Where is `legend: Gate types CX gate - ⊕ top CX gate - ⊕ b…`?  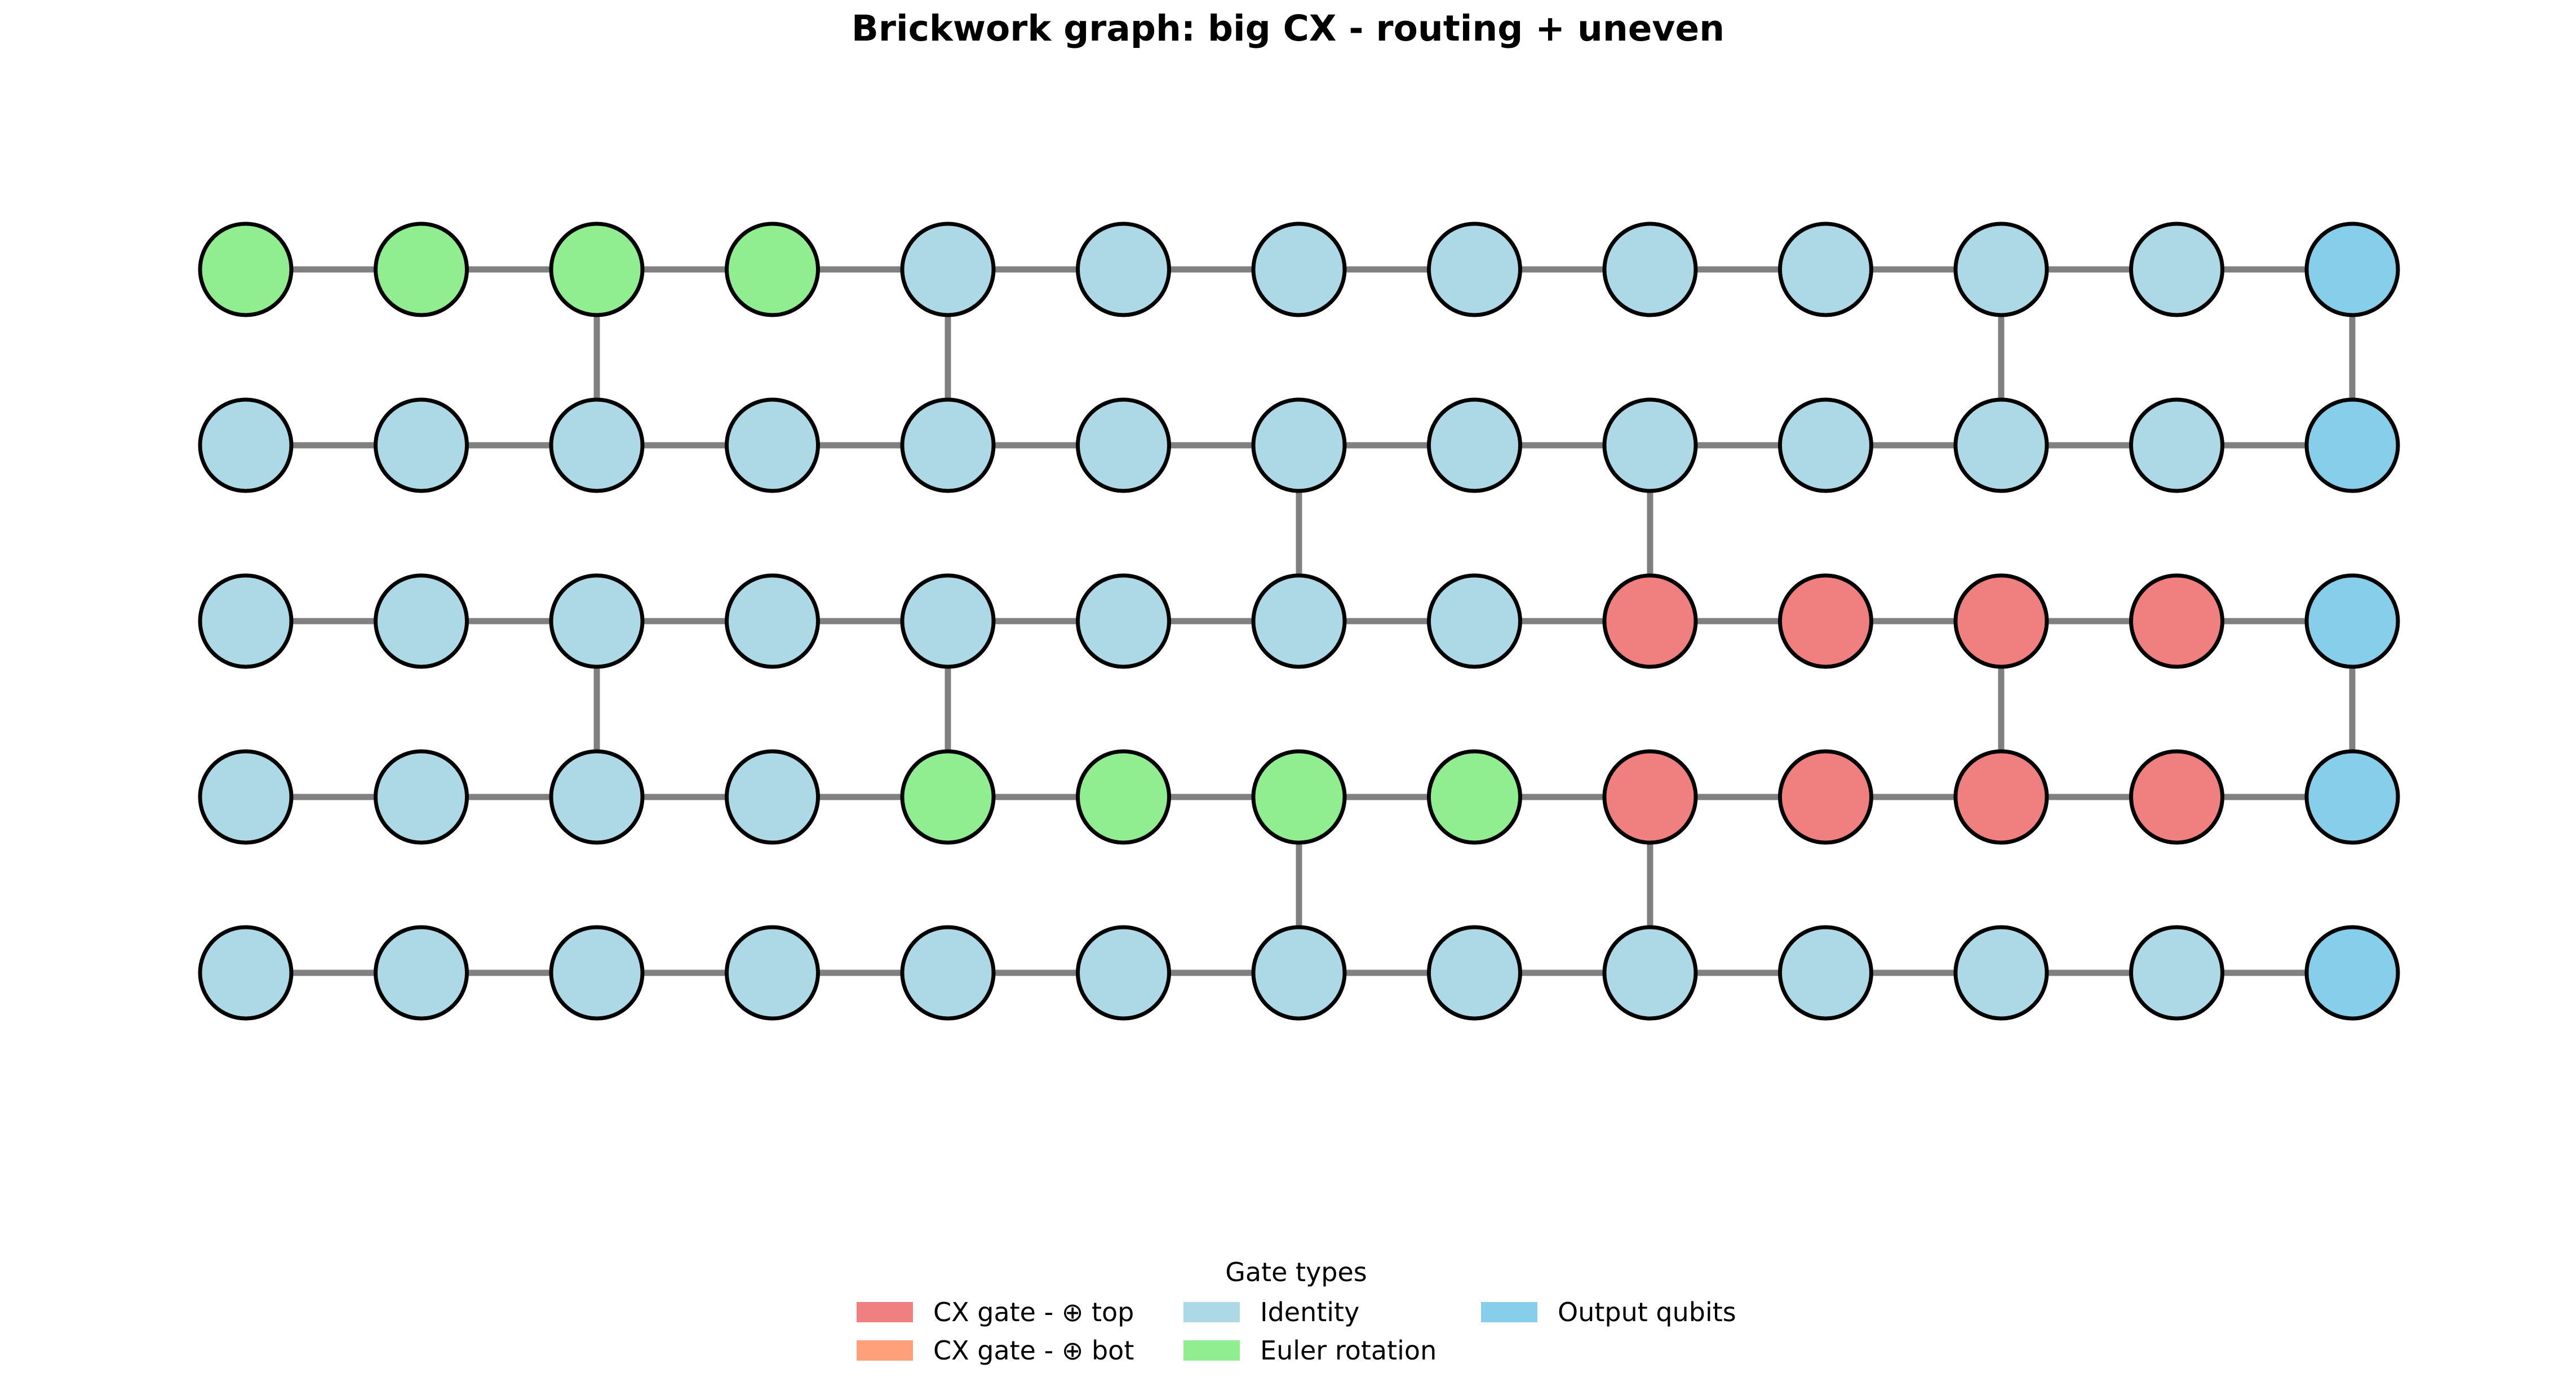 legend: Gate types CX gate - ⊕ top CX gate - ⊕ b… is located at coordinates (1296, 1317).